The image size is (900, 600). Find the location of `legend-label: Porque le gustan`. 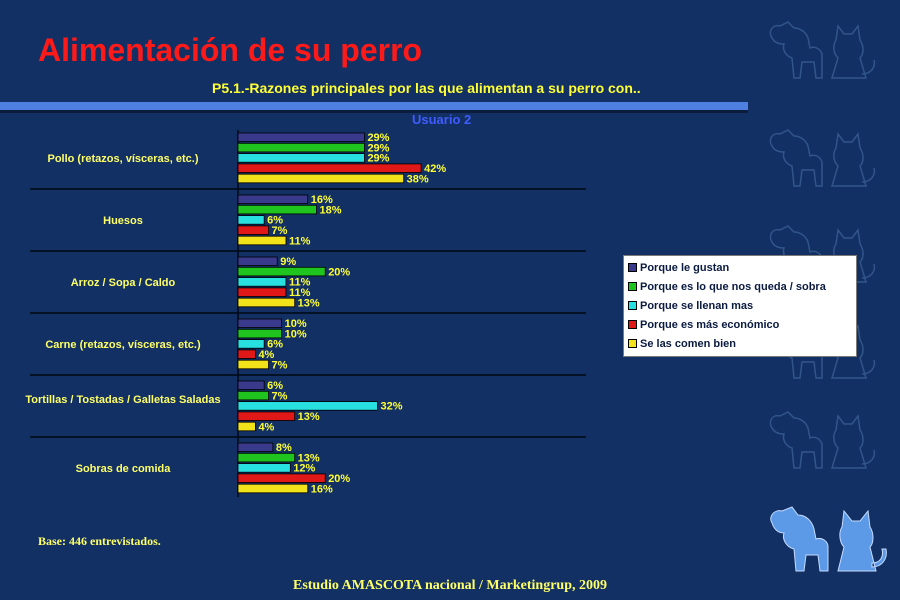

legend-label: Porque le gustan is located at coordinates (685, 267).